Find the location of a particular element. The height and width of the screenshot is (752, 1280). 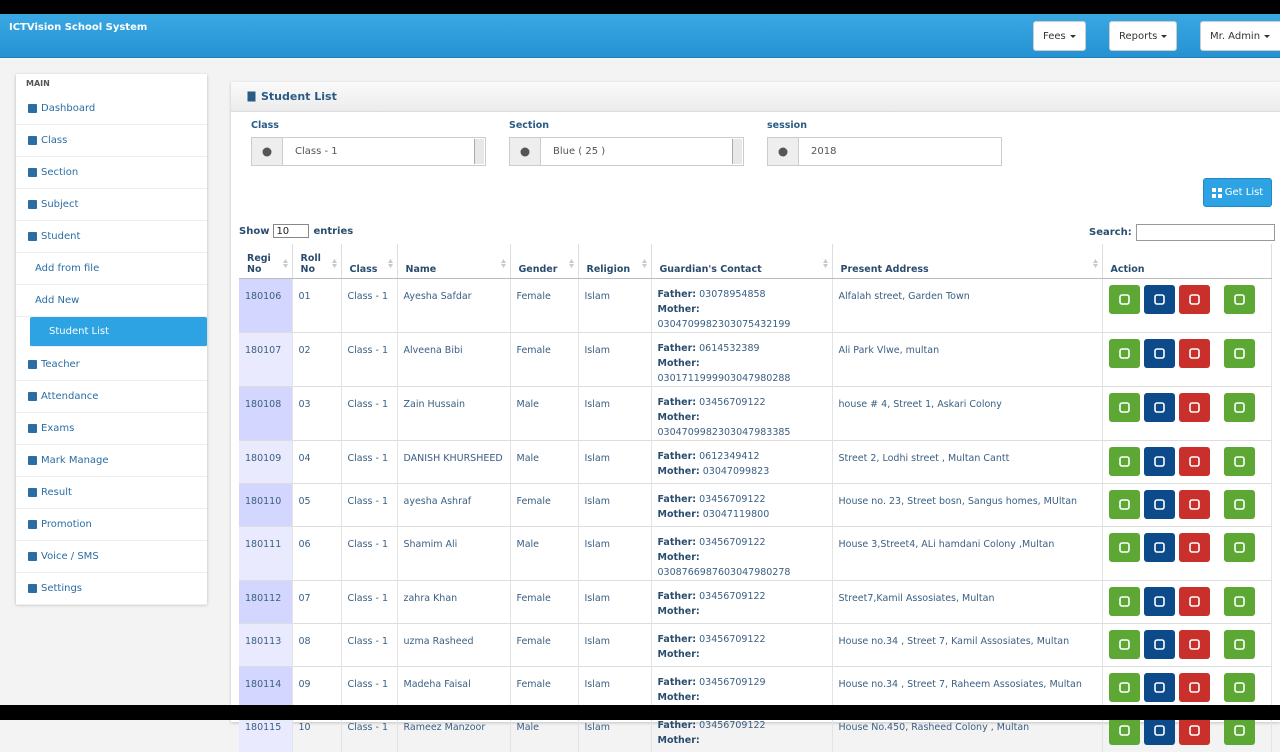

column-header: Gender is located at coordinates (544, 261).